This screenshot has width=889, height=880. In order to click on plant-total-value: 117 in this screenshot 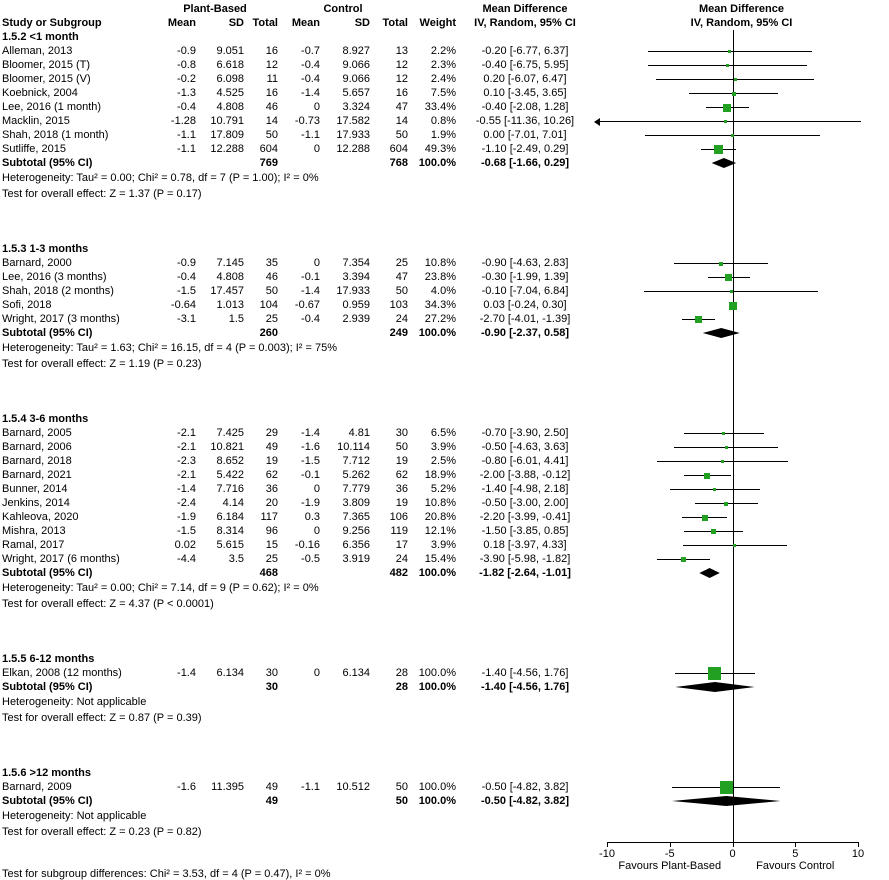, I will do `click(269, 517)`.